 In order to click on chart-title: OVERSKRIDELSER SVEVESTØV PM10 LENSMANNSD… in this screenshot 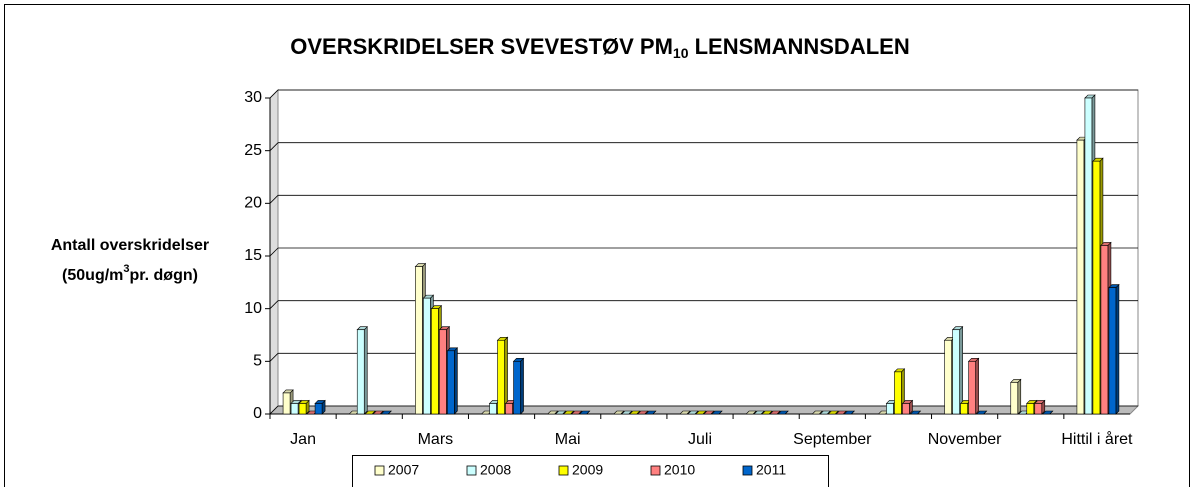, I will do `click(599, 47)`.